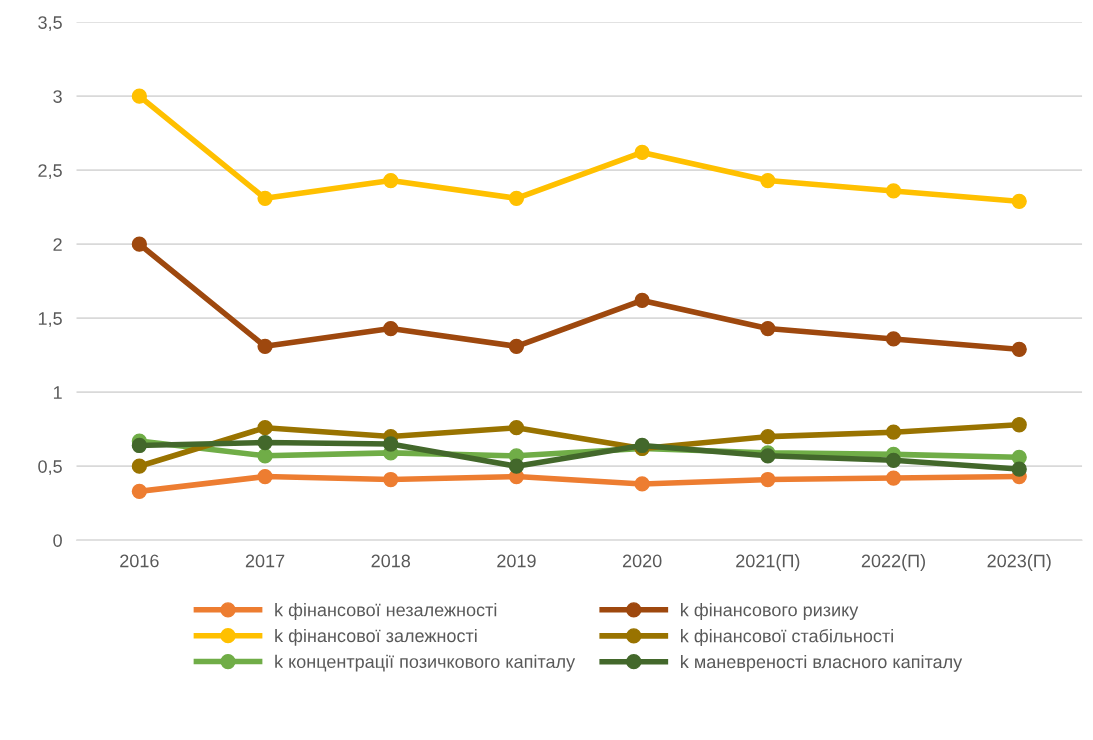 Image resolution: width=1093 pixels, height=740 pixels. I want to click on x-tick-label: 2018, so click(391, 561).